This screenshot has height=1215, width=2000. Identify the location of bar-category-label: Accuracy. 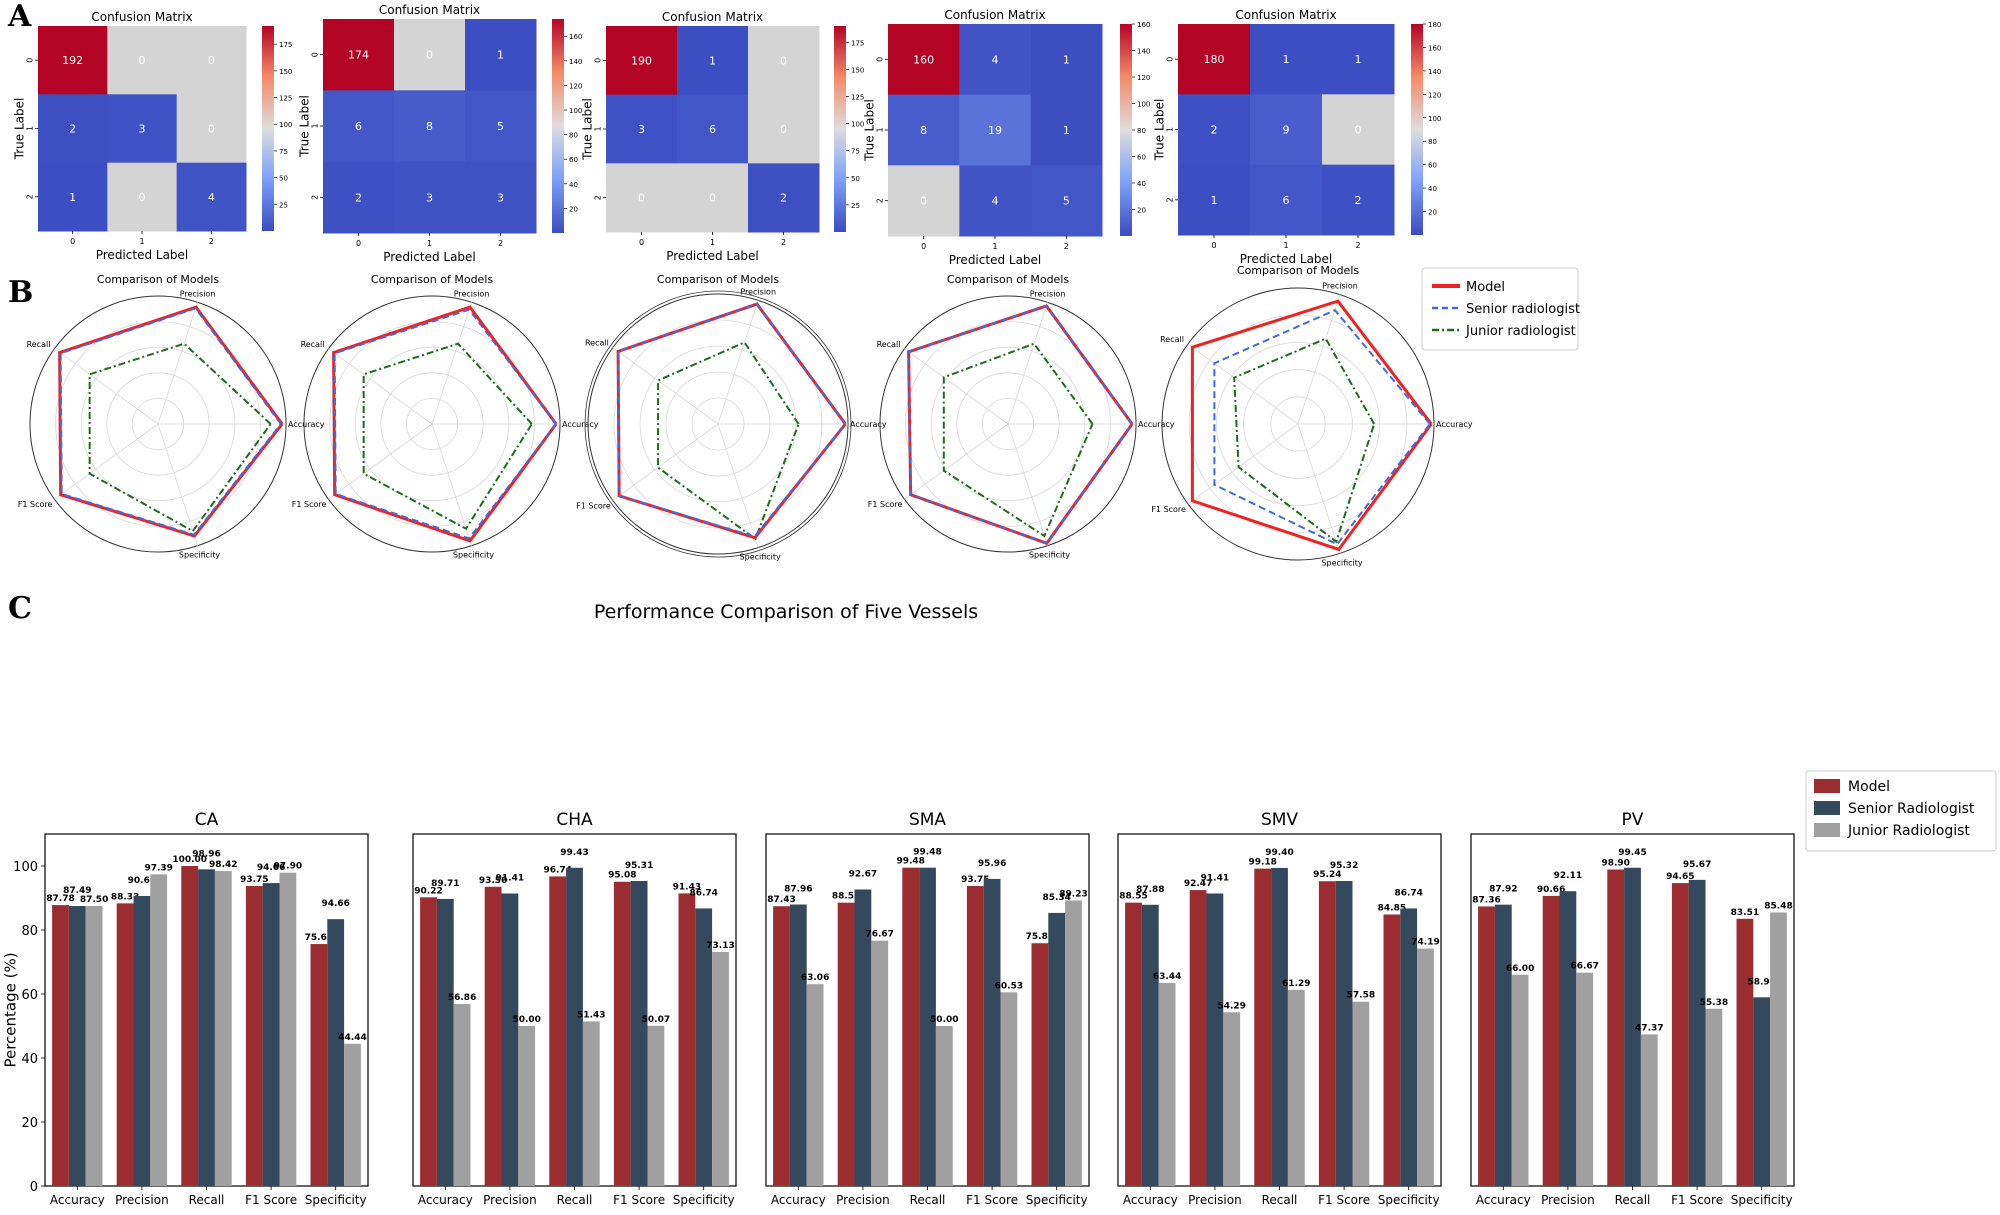
(1150, 1200).